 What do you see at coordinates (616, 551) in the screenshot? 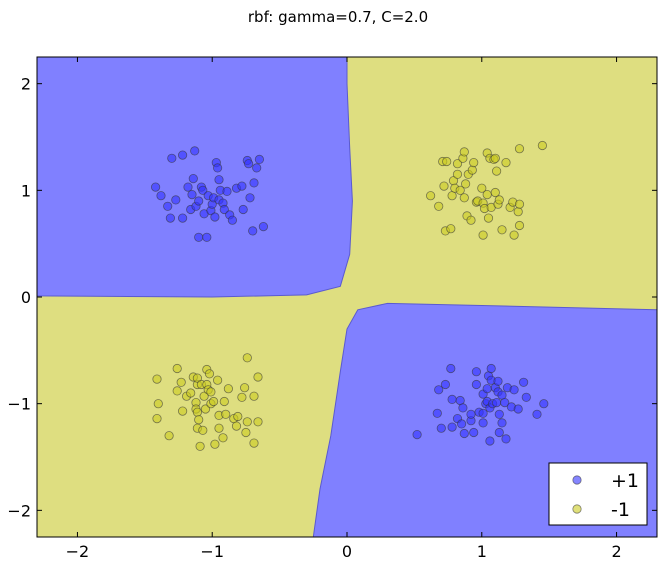
I see `x-tick-label: 2` at bounding box center [616, 551].